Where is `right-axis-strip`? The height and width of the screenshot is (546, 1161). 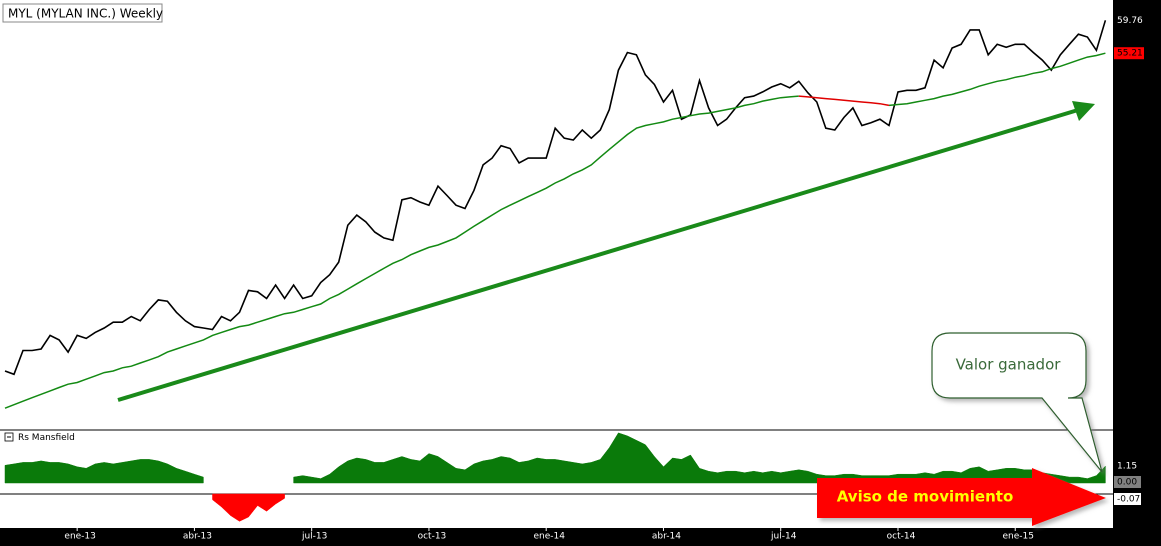
right-axis-strip is located at coordinates (1137, 273).